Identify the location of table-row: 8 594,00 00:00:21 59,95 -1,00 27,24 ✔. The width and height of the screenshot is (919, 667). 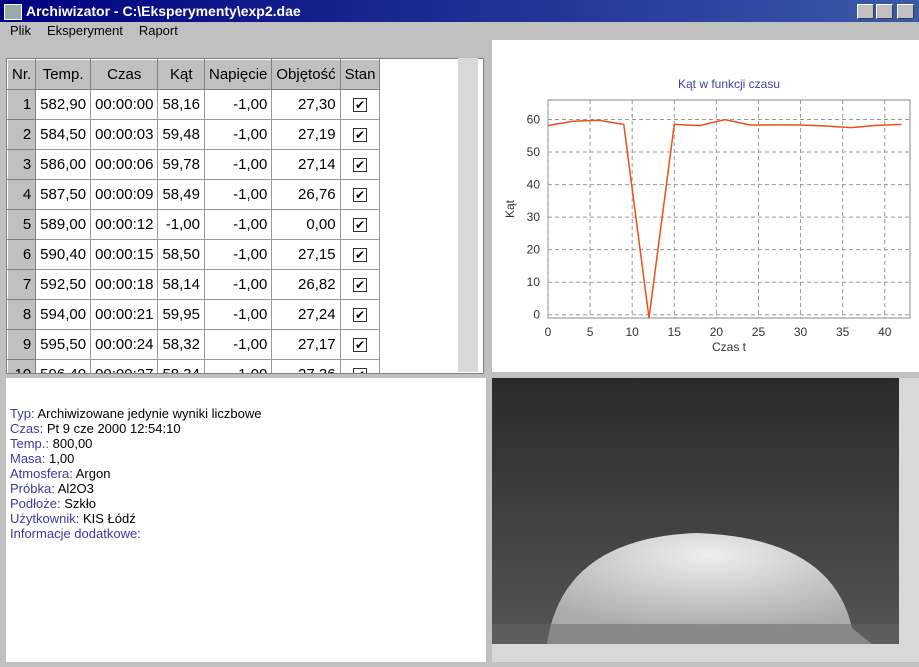
(194, 314).